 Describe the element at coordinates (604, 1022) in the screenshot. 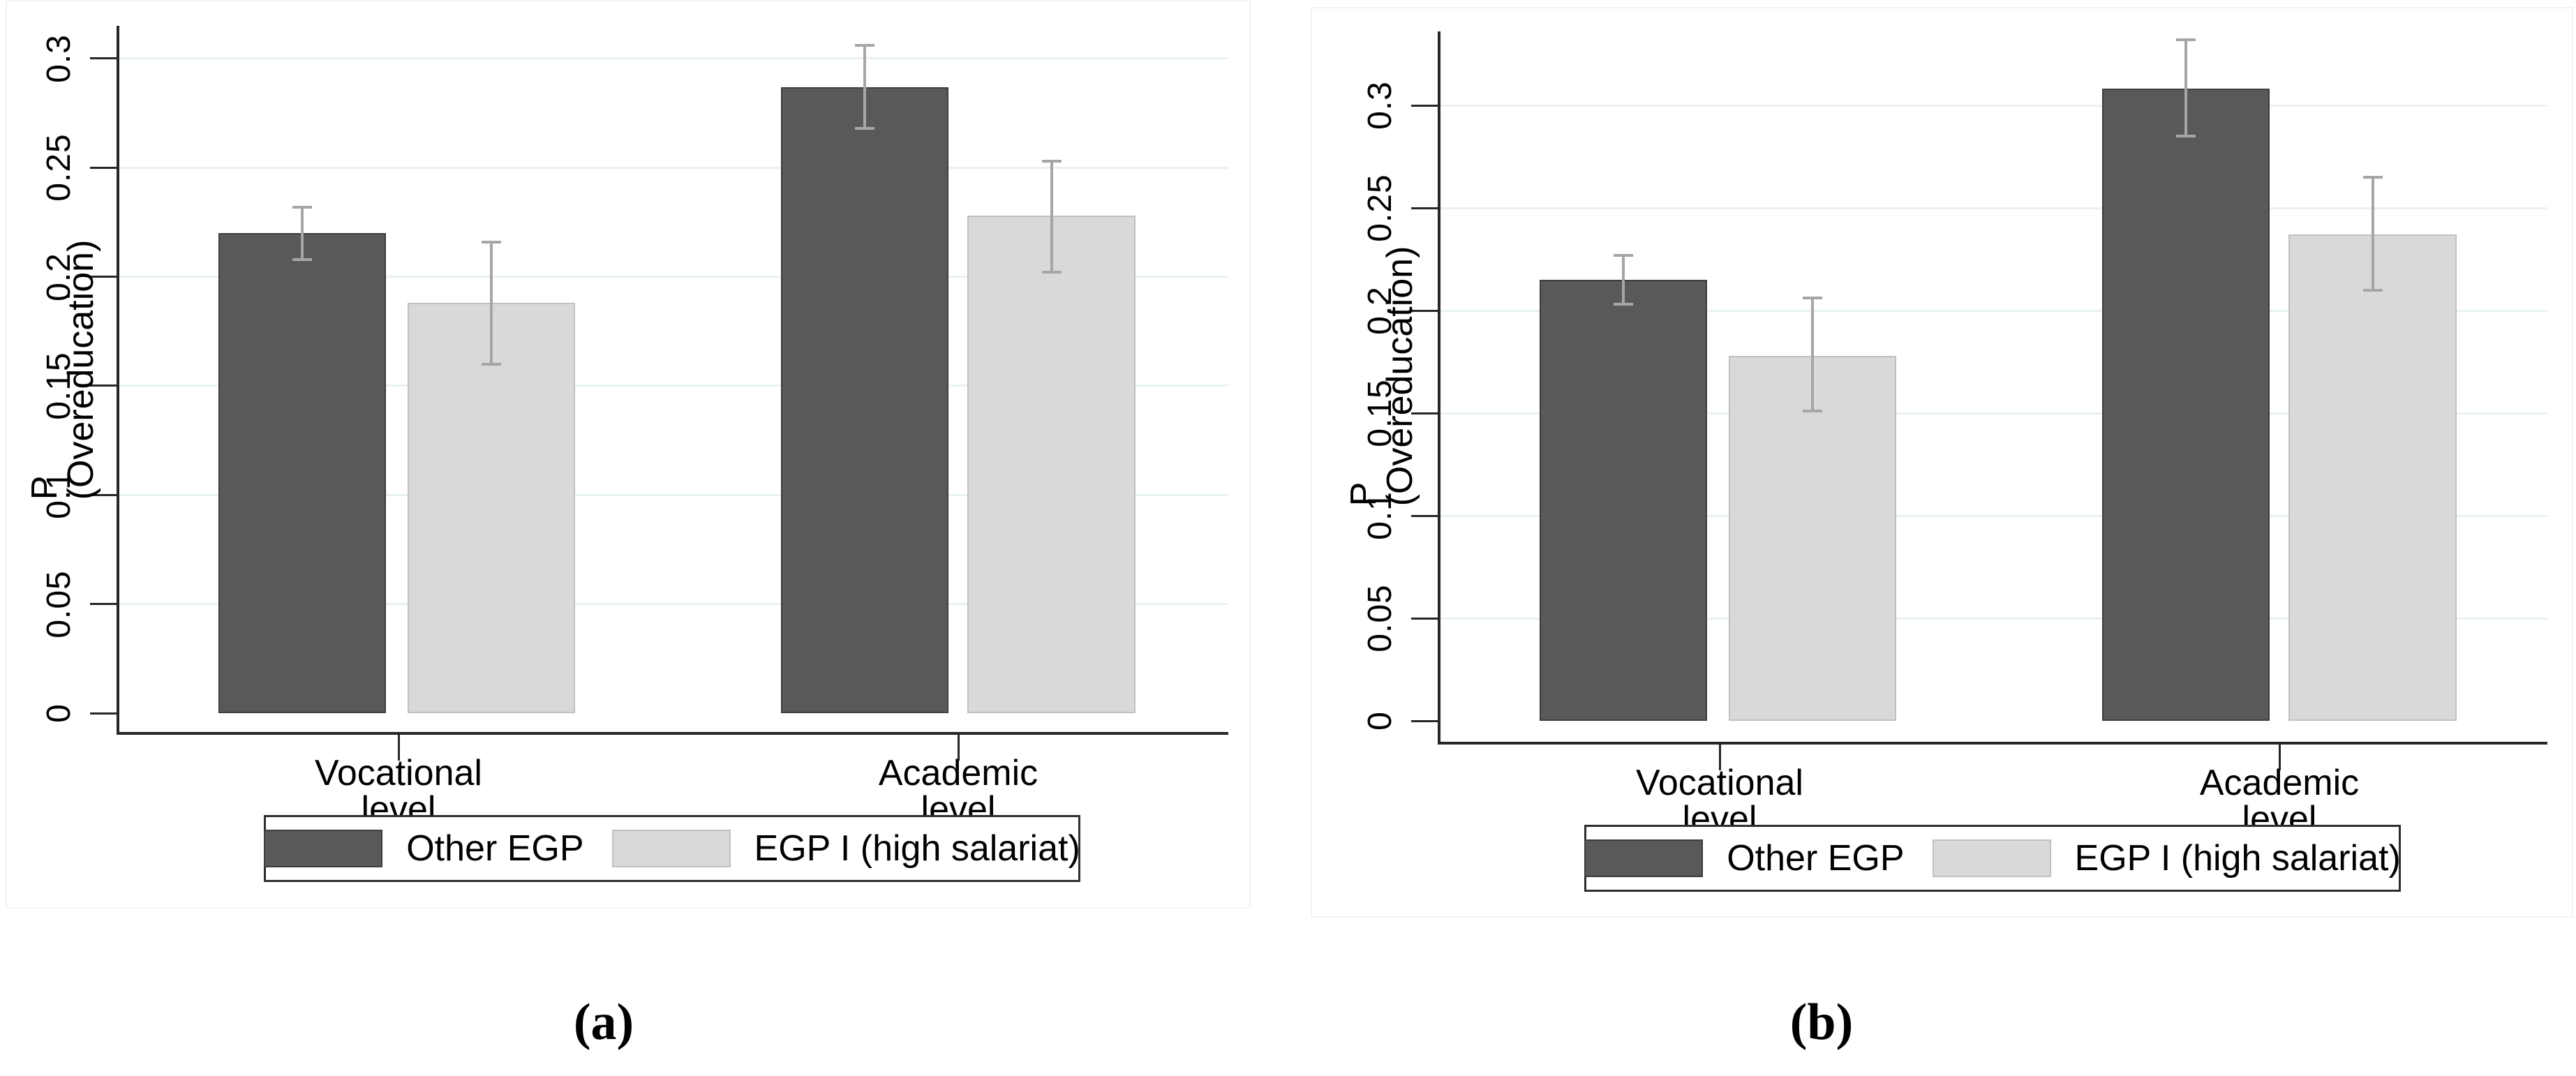

I see `panel-a-caption: (a)` at that location.